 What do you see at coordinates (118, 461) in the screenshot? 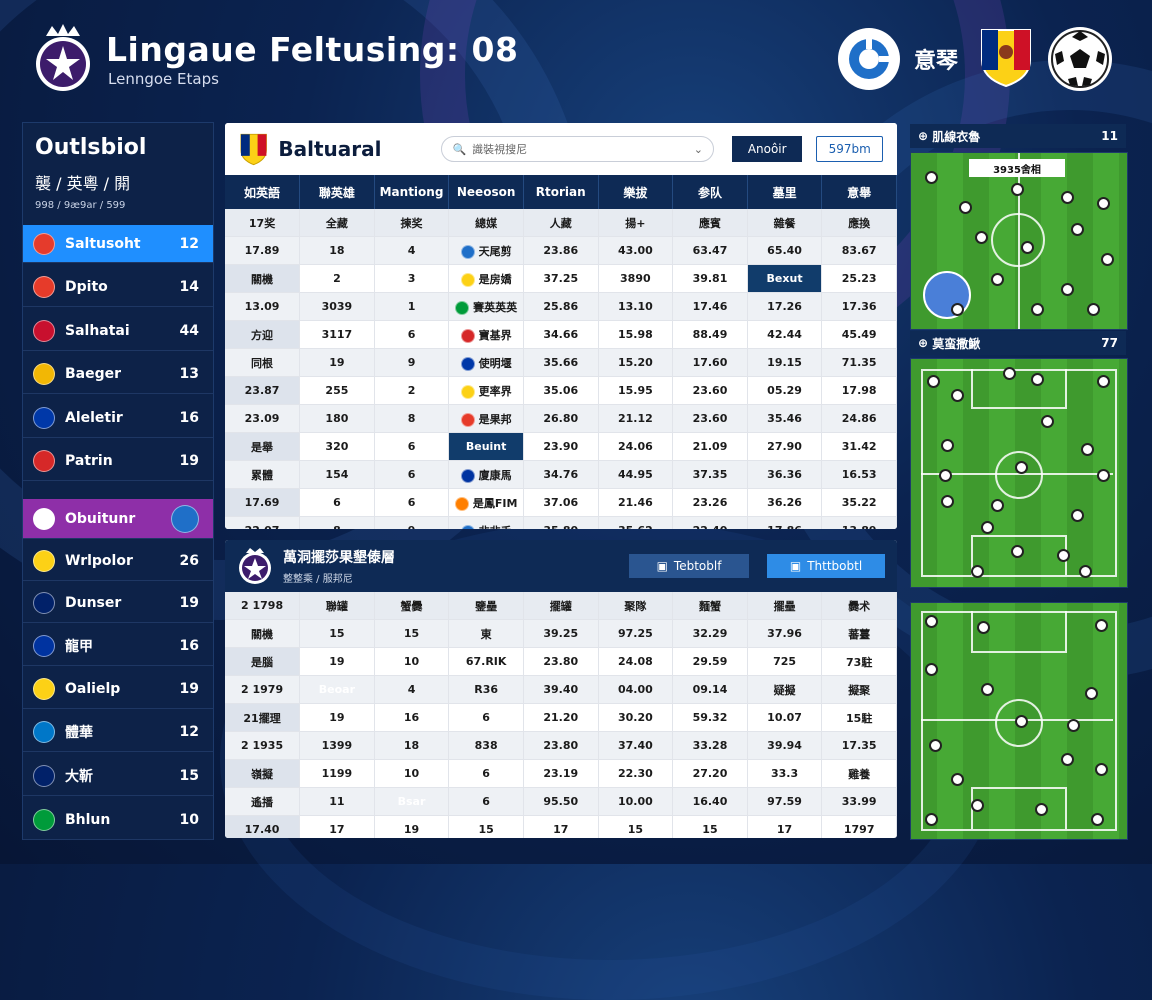
I see `sidebar-item: Patrin 19` at bounding box center [118, 461].